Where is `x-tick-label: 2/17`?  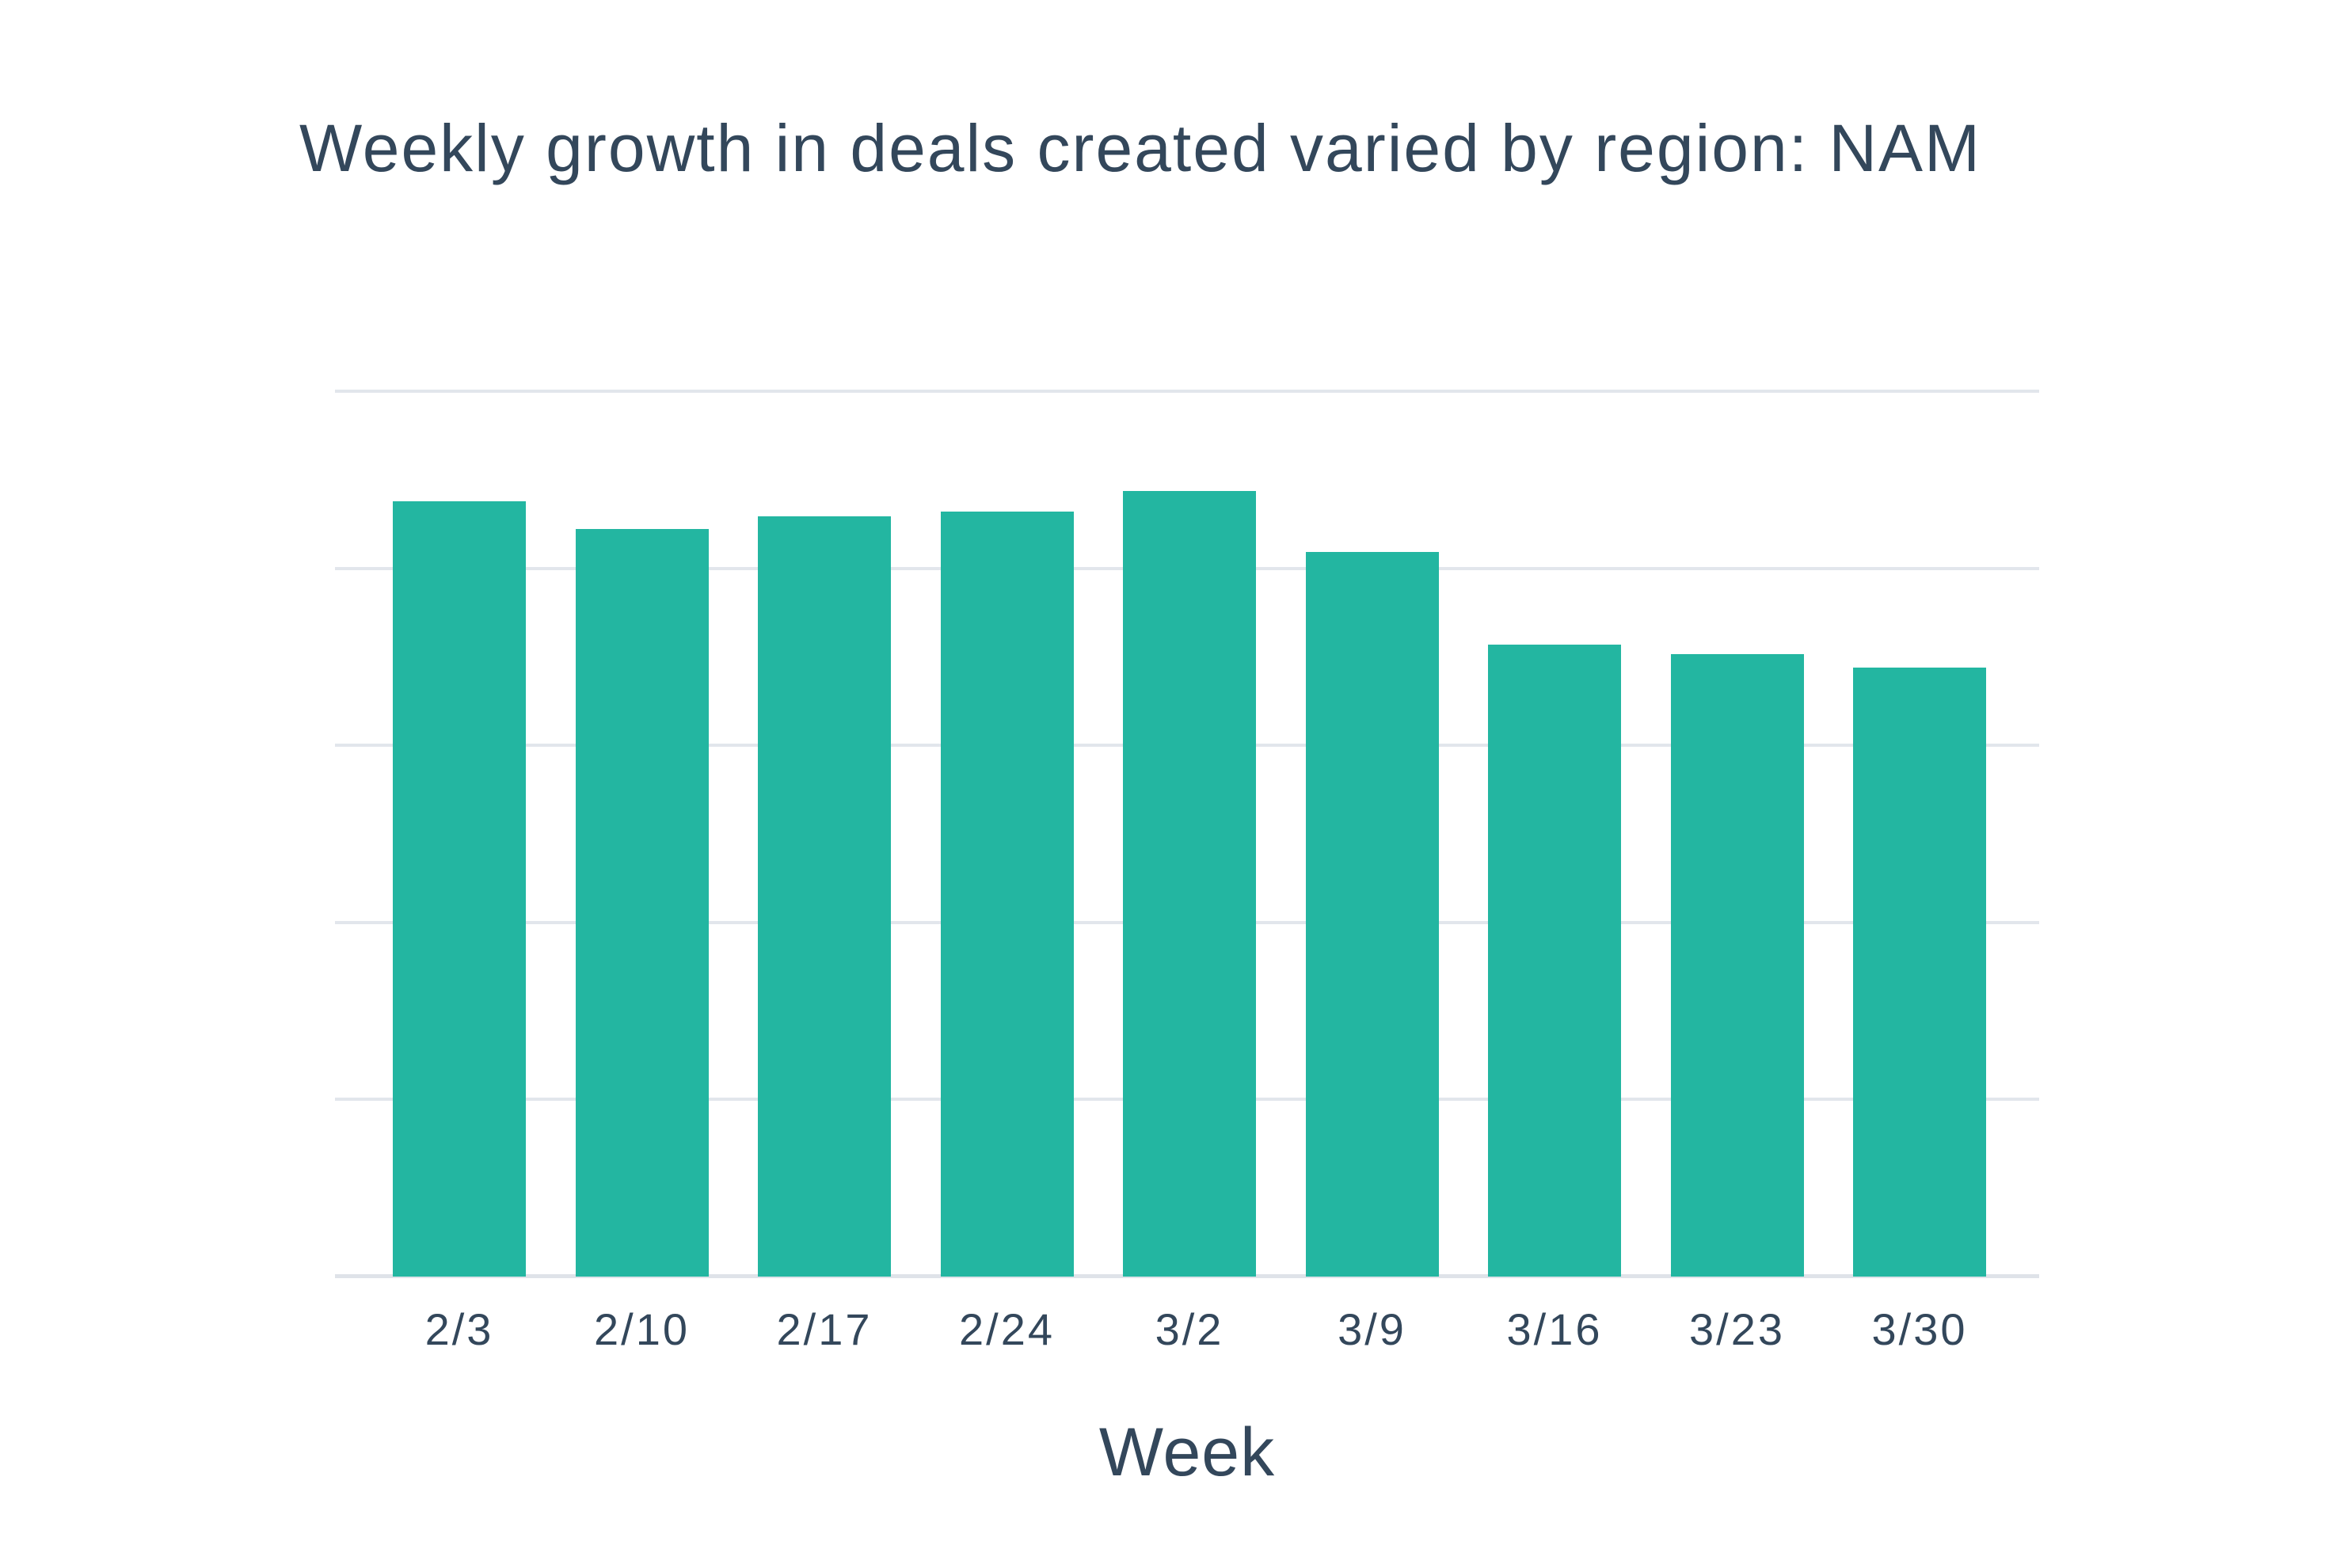 x-tick-label: 2/17 is located at coordinates (824, 1329).